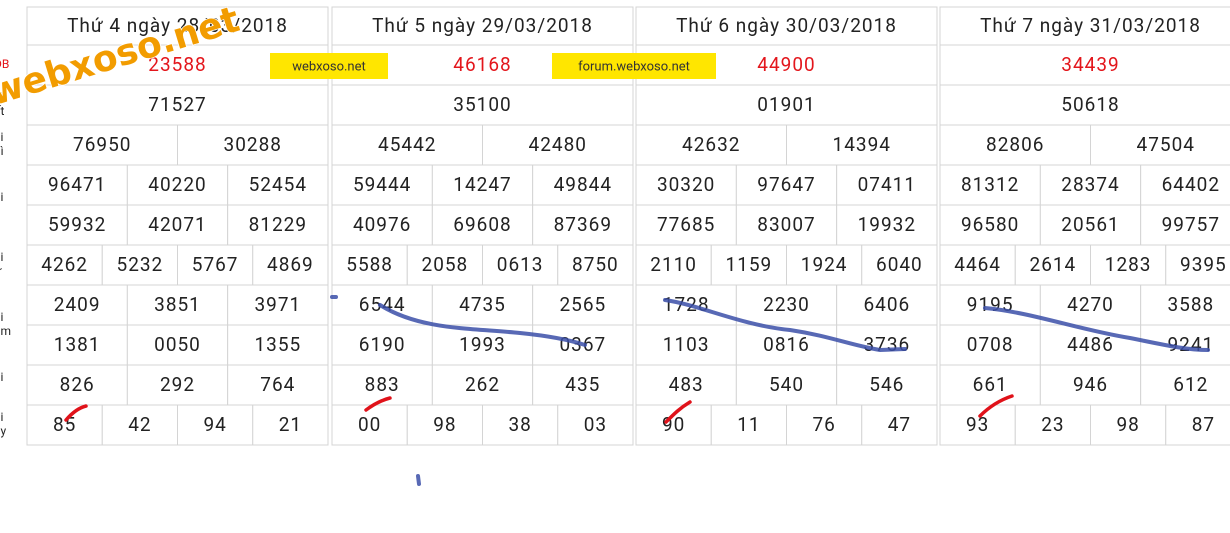  I want to click on prize-number: 42, so click(139, 424).